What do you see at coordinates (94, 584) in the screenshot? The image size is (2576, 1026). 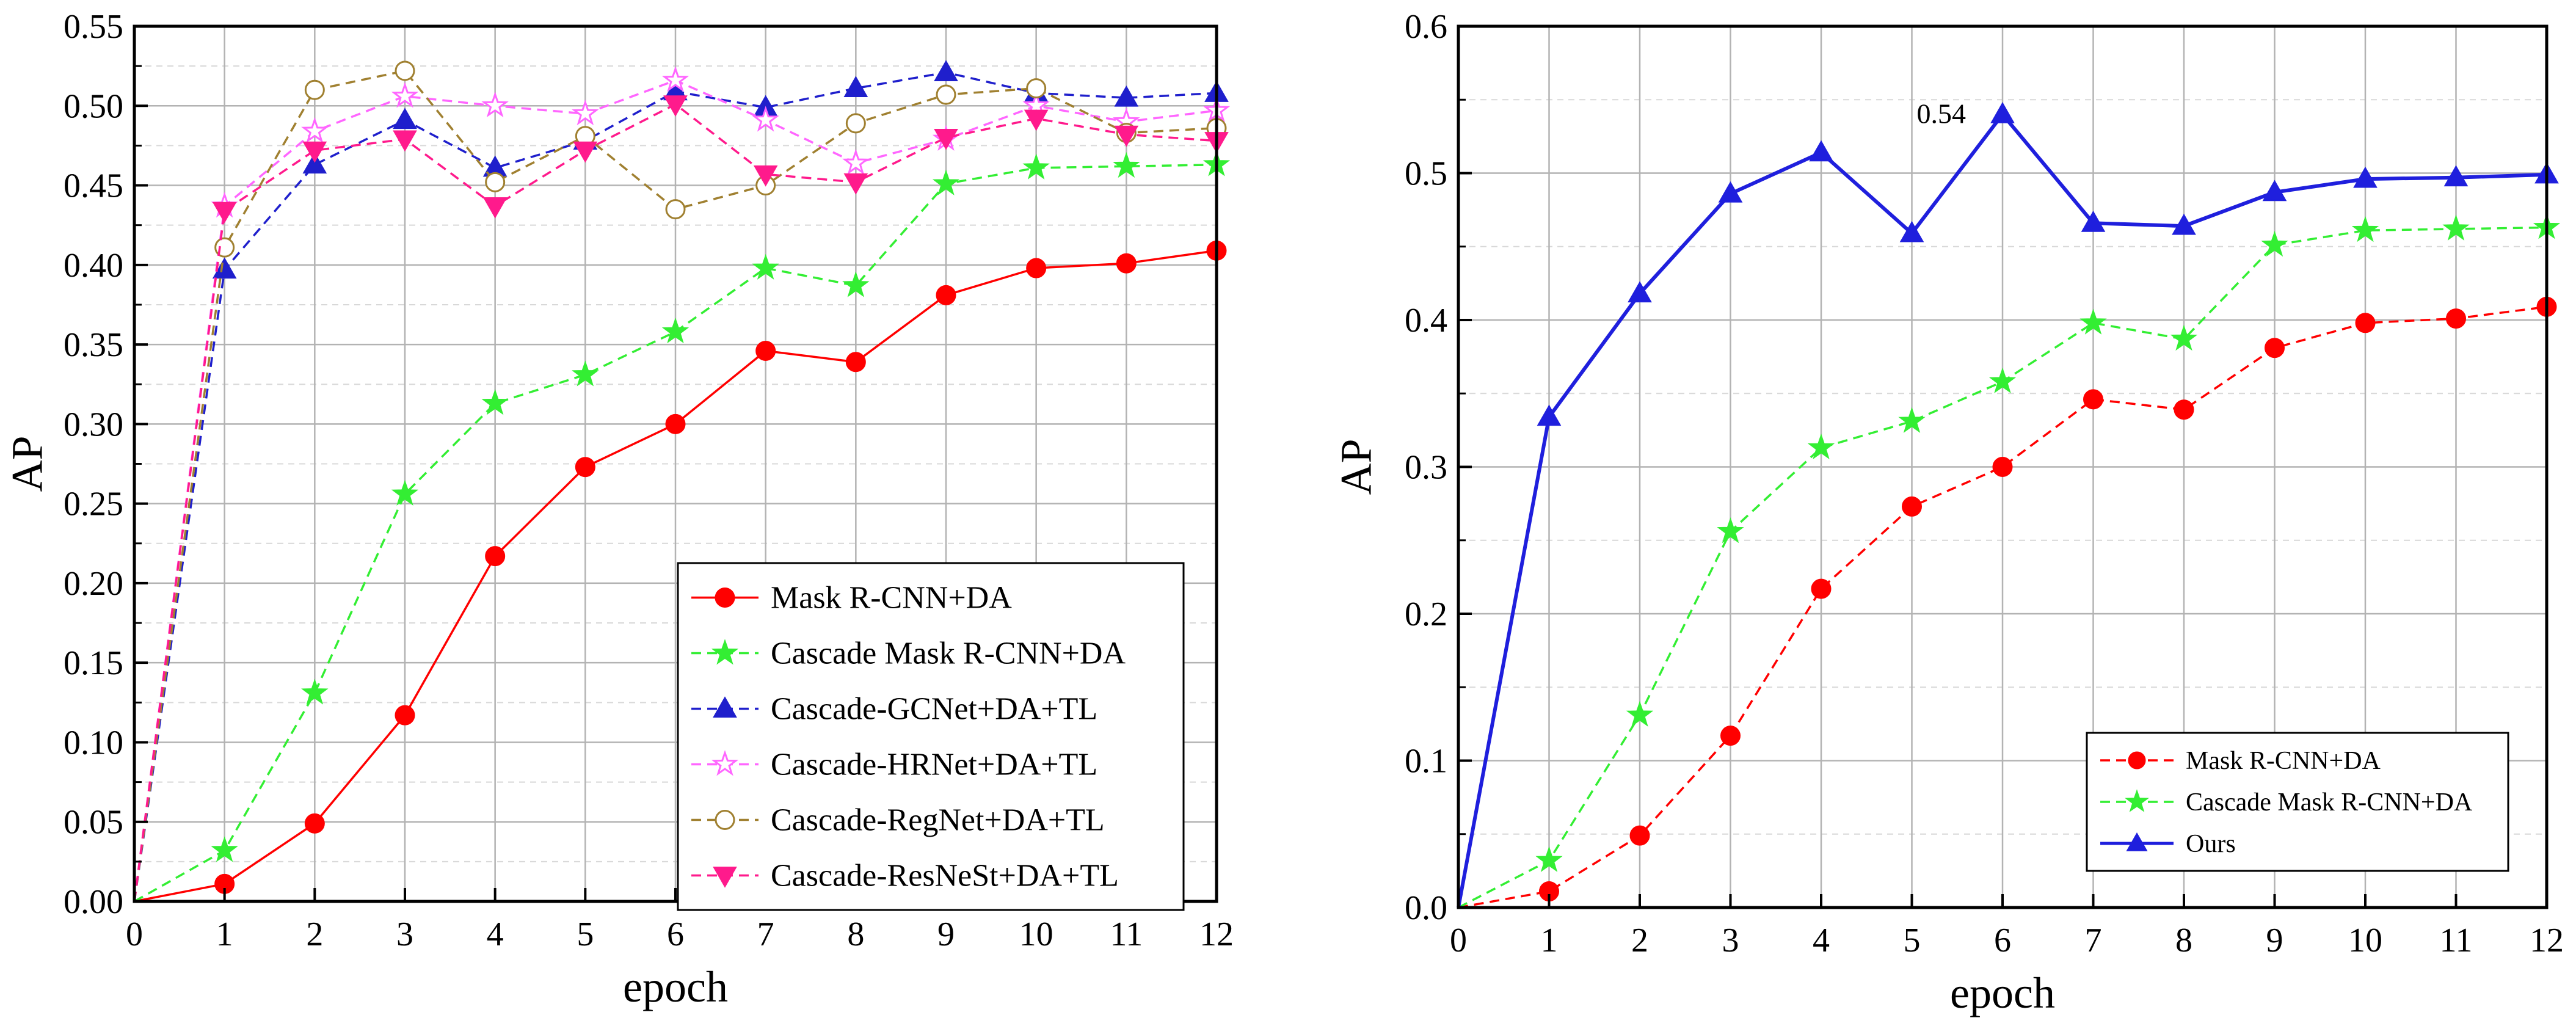 I see `left-ytick-label: 0.20` at bounding box center [94, 584].